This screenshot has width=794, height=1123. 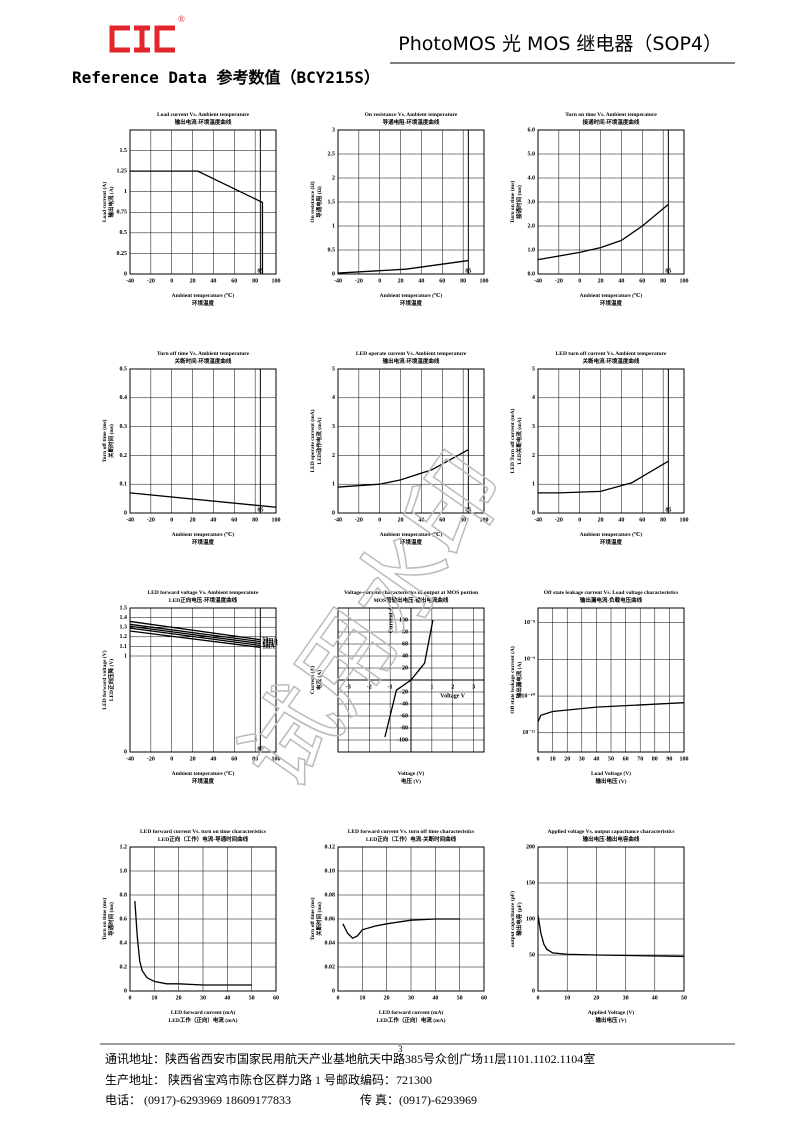 I want to click on y-tick-label: 60, so click(x=405, y=644).